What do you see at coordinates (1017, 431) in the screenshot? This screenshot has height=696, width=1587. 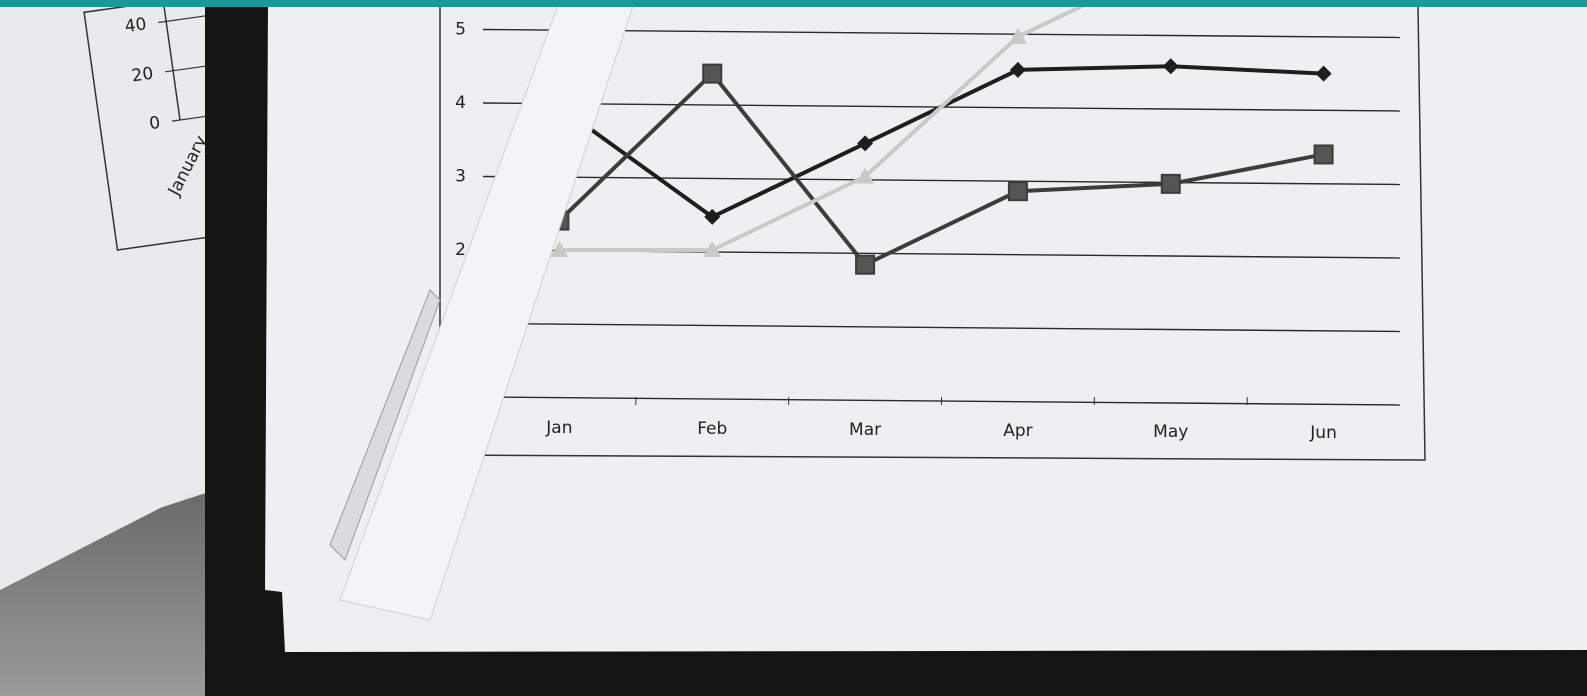 I see `x-tick-label: Apr` at bounding box center [1017, 431].